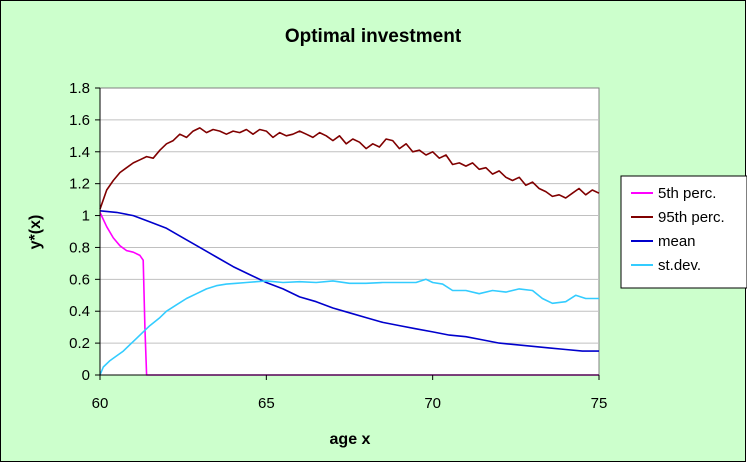 This screenshot has width=747, height=468. Describe the element at coordinates (79, 152) in the screenshot. I see `y-tick-label: 1.4` at that location.